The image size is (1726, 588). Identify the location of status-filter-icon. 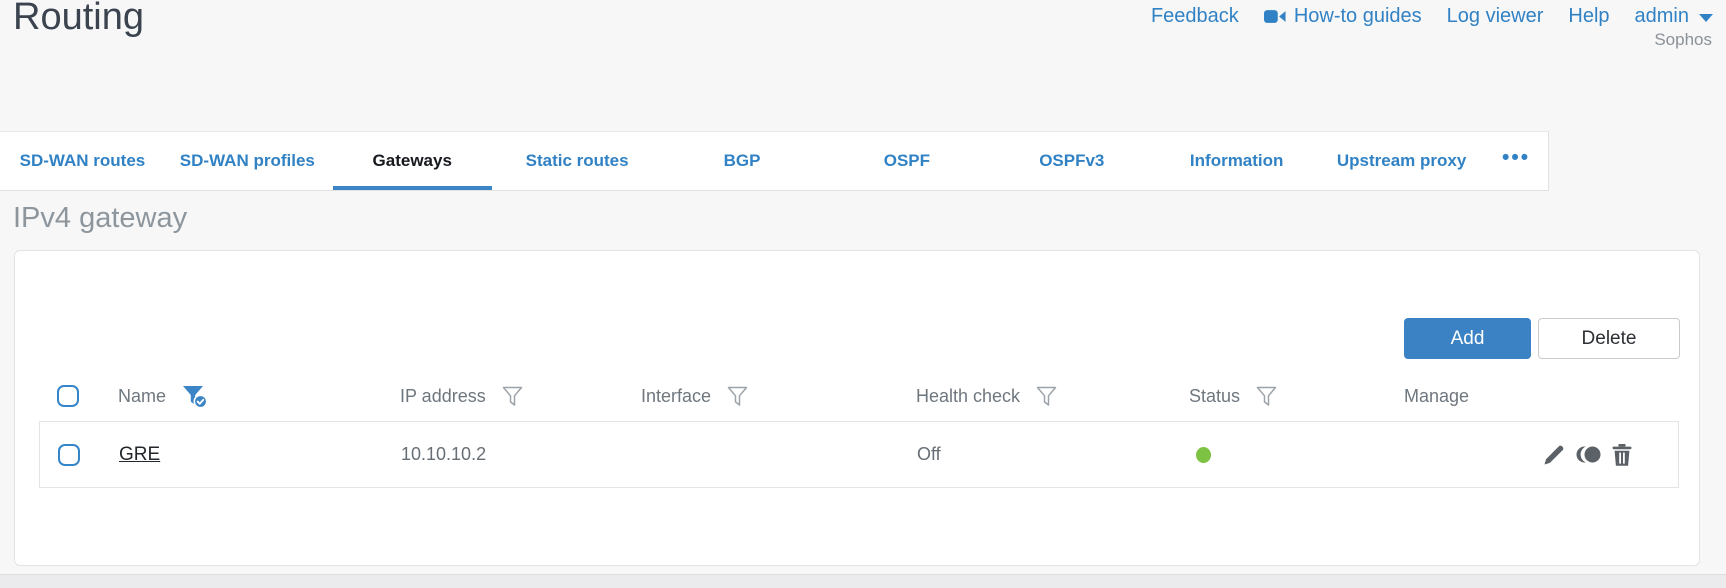
(1266, 396).